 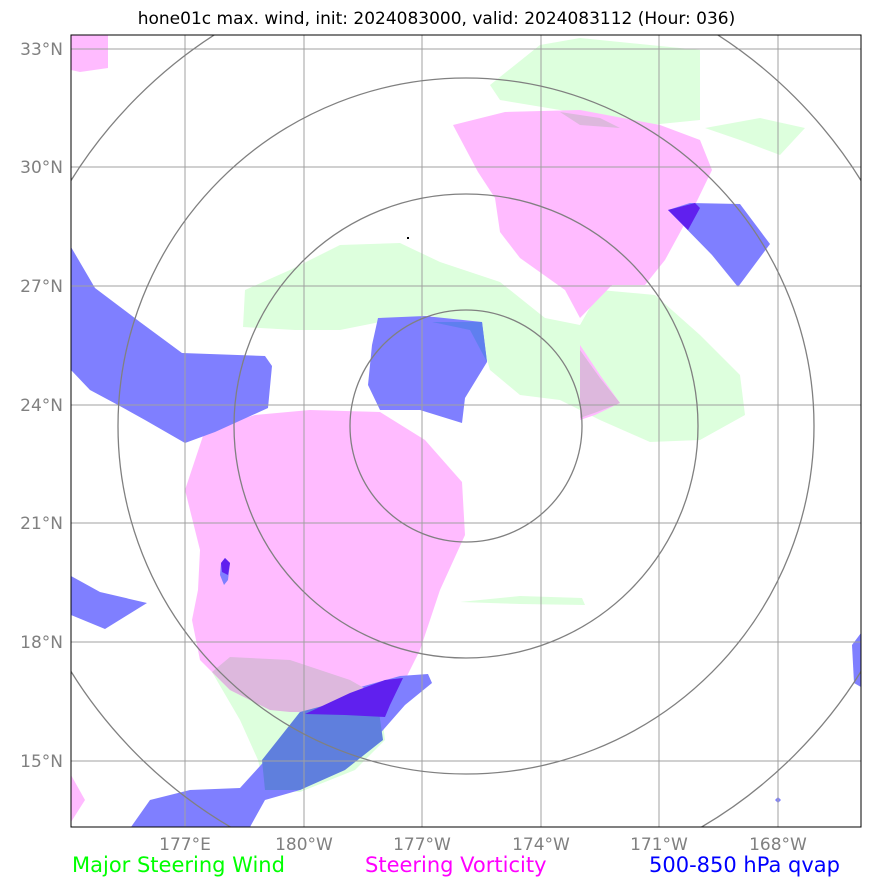 What do you see at coordinates (582, 214) in the screenshot?
I see `vorticity-region-north` at bounding box center [582, 214].